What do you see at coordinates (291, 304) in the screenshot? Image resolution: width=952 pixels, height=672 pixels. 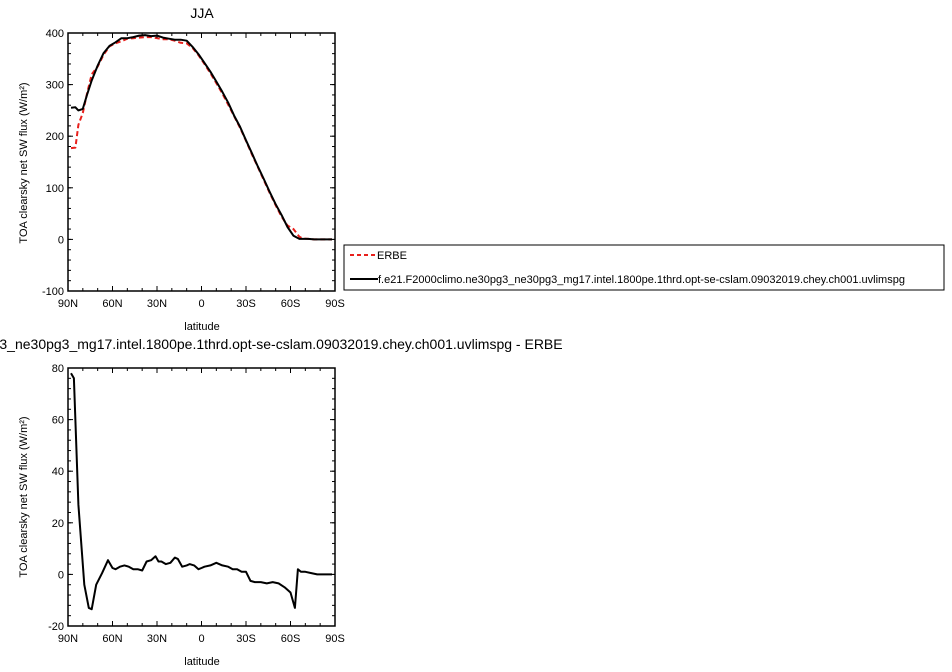 I see `x-tick-label-top-5: 60S` at bounding box center [291, 304].